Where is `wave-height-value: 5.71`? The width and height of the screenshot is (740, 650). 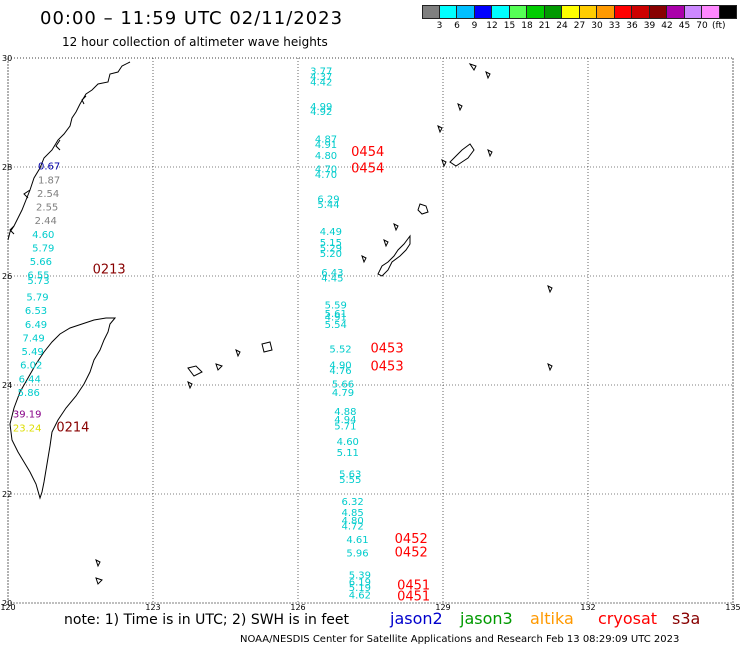
wave-height-value: 5.71 is located at coordinates (345, 427).